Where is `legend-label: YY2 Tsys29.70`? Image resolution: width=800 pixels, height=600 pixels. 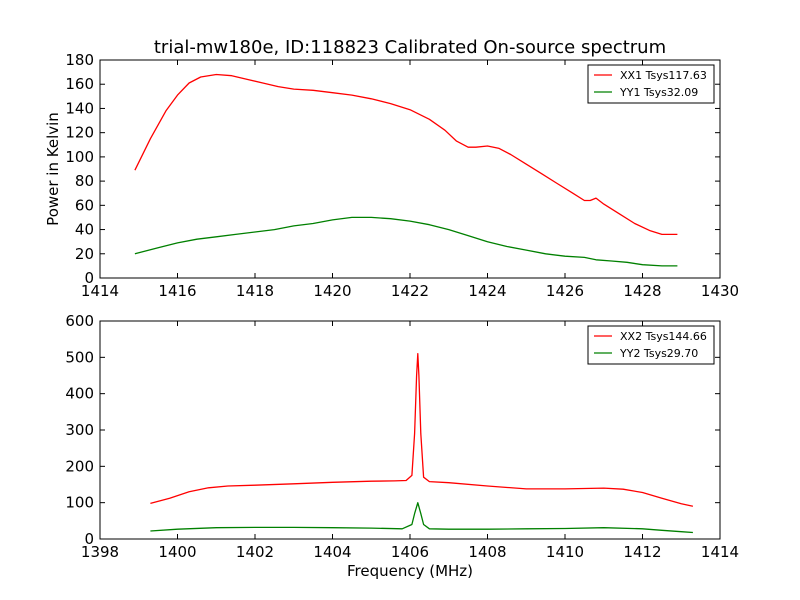
legend-label: YY2 Tsys29.70 is located at coordinates (658, 353).